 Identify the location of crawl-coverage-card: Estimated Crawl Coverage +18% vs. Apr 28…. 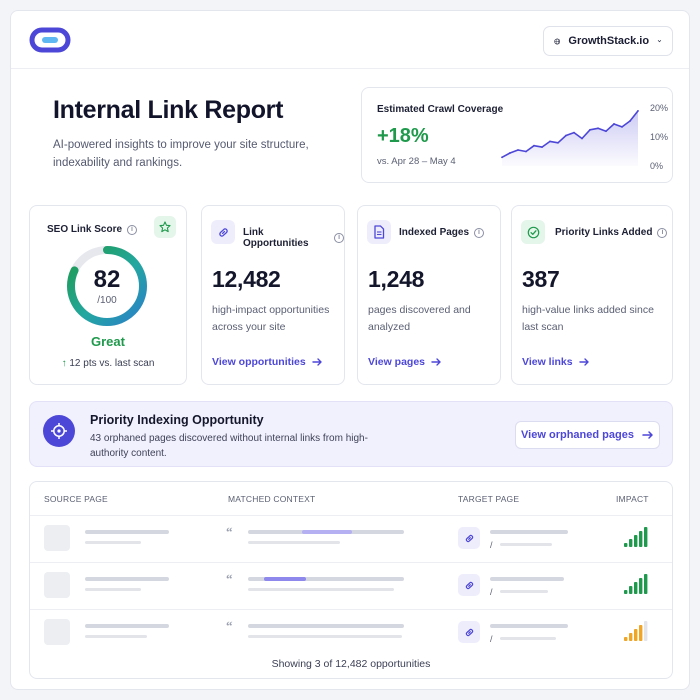
(517, 135).